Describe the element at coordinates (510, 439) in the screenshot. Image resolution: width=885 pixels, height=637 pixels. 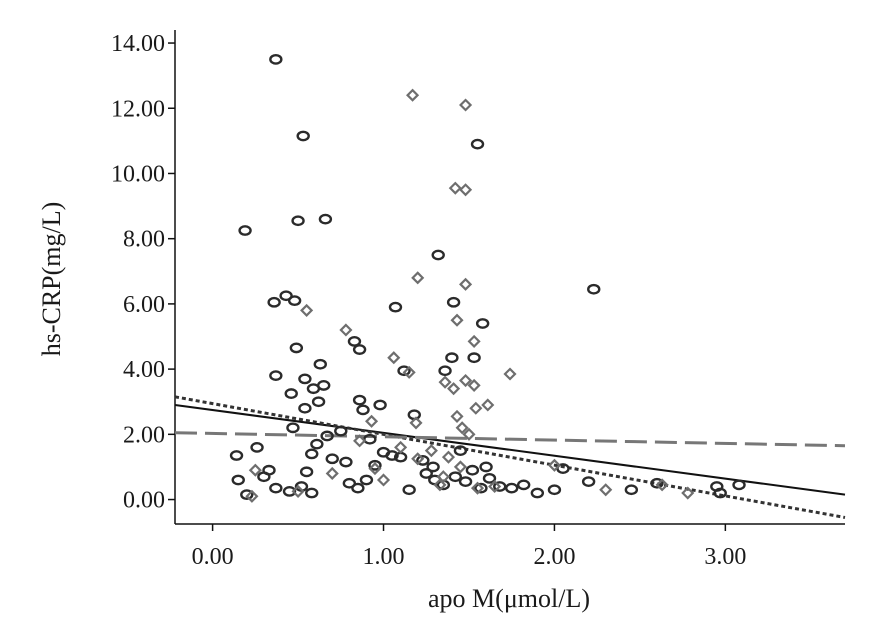
I see `dashed-fit-line` at that location.